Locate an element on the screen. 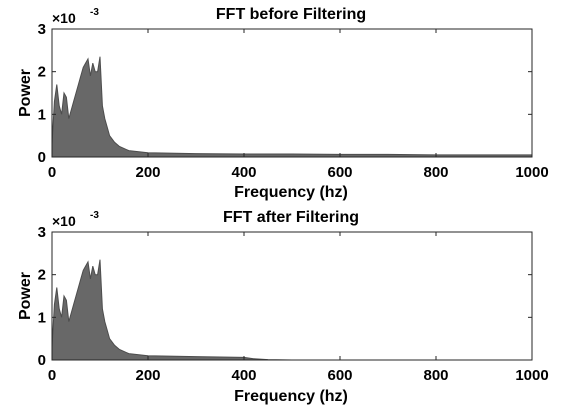 This screenshot has width=561, height=411. chart-title: FFT before Filtering is located at coordinates (291, 14).